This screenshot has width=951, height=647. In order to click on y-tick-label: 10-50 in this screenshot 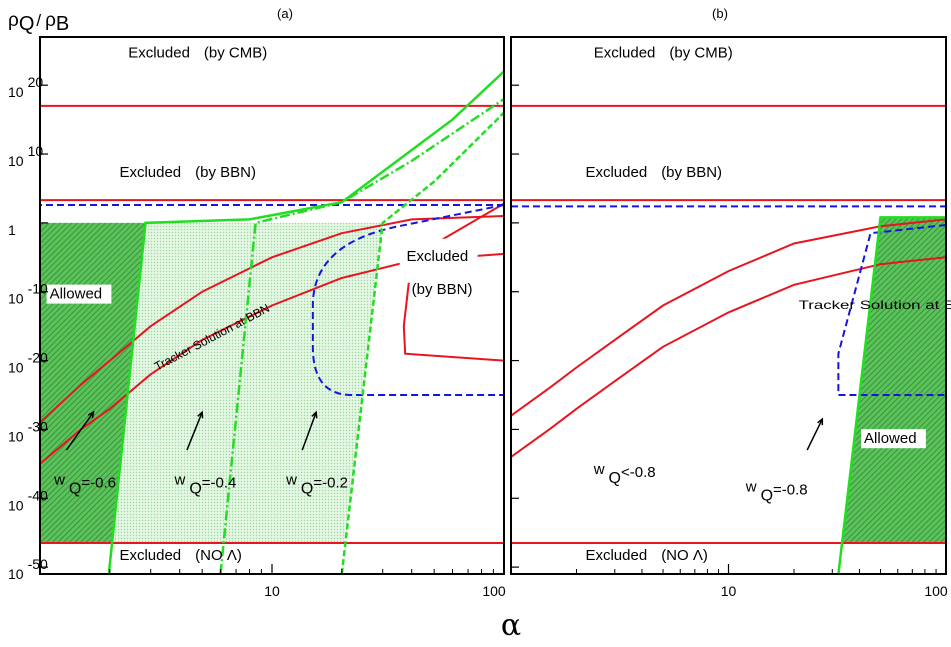, I will do `click(28, 569)`.